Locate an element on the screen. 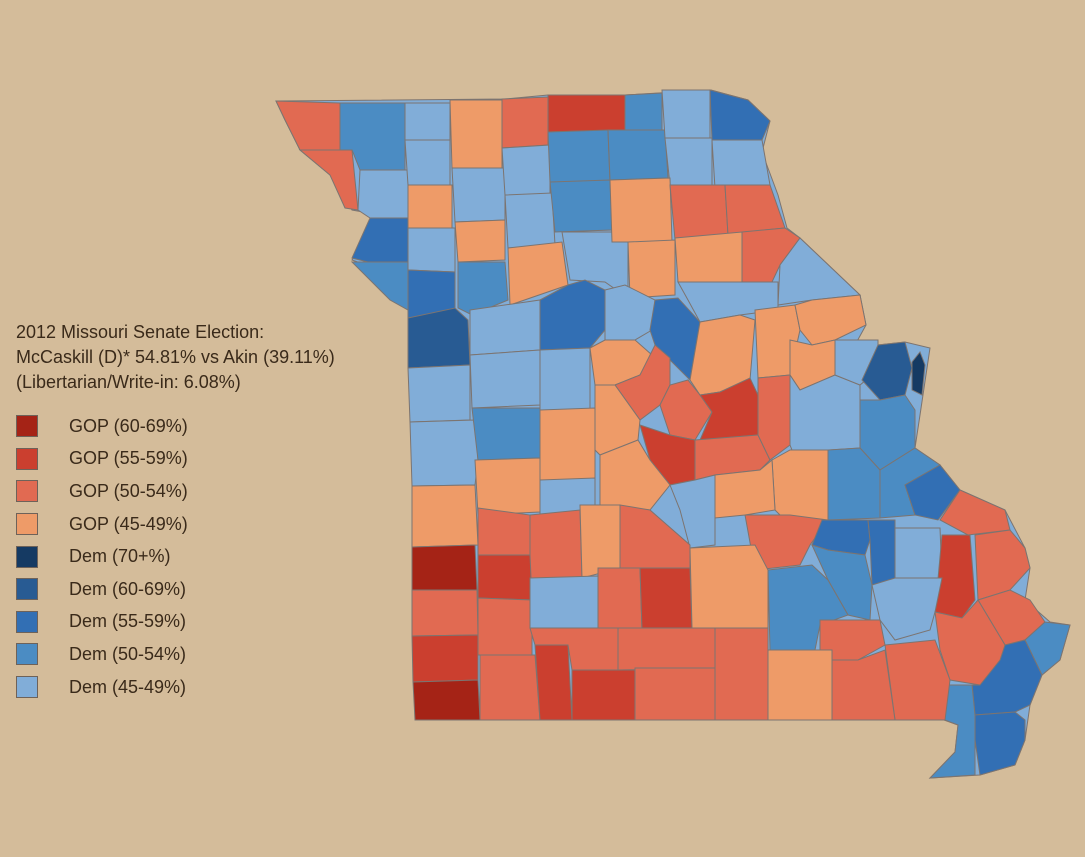 This screenshot has width=1085, height=857. legend-item: GOP (45-49%) is located at coordinates (102, 524).